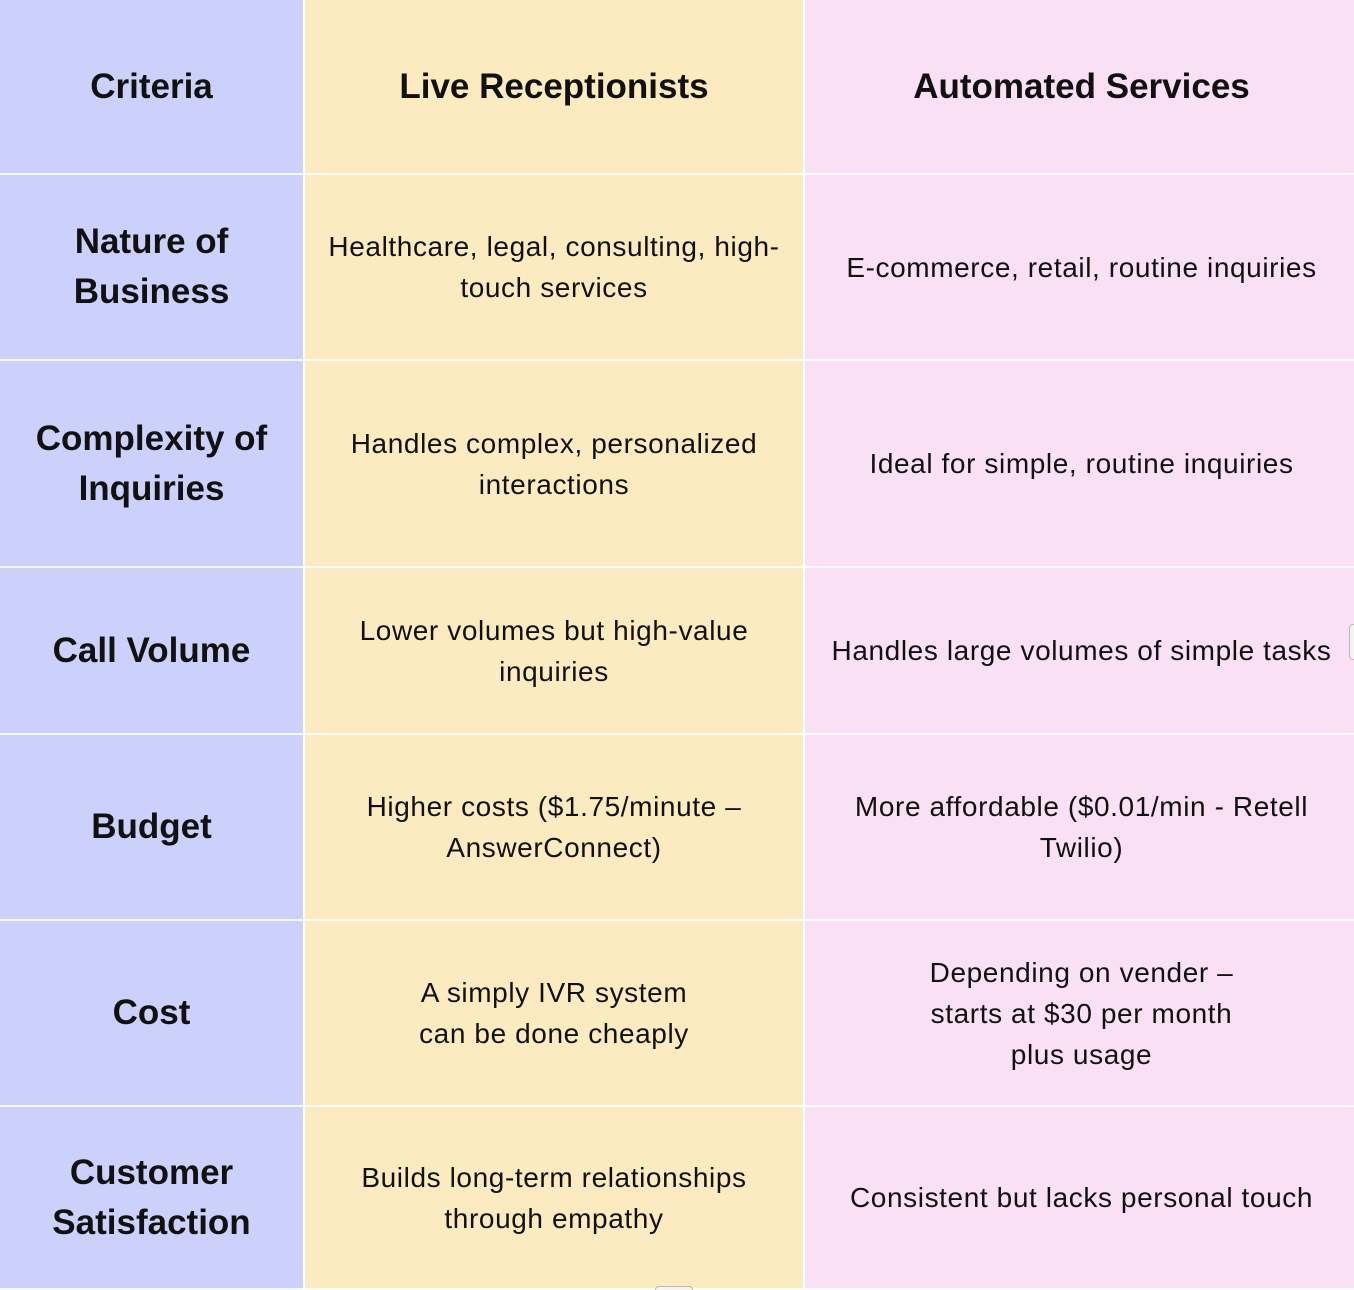 This screenshot has height=1290, width=1354. I want to click on cell-live-call-volume: Lower volumes but high-value inquiries, so click(554, 651).